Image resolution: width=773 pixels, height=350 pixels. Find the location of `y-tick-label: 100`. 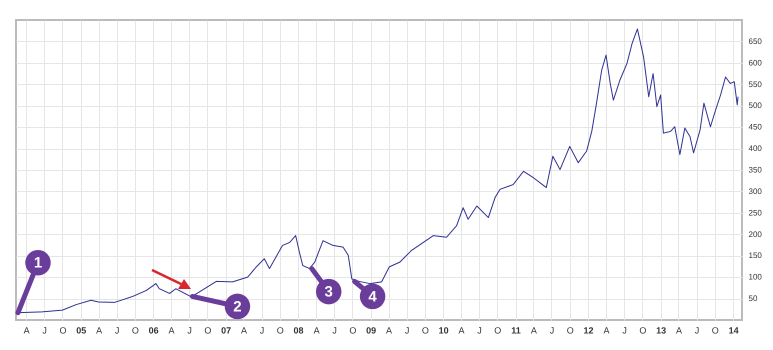

y-tick-label: 100 is located at coordinates (755, 277).